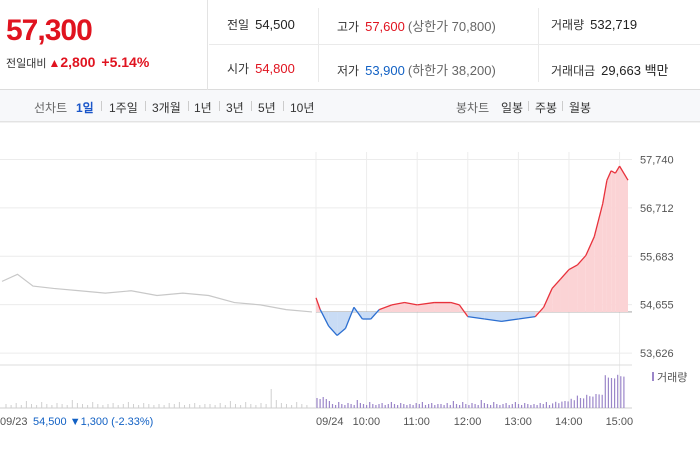  I want to click on tab-3y: 3년, so click(235, 108).